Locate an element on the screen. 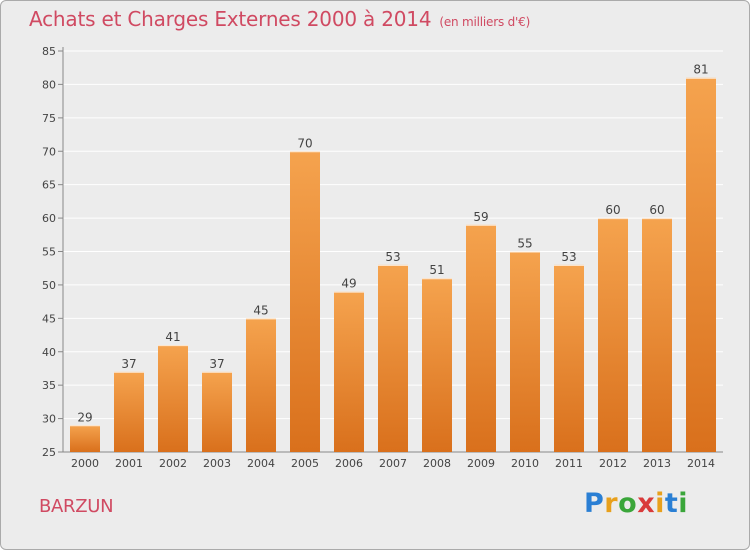 This screenshot has width=750, height=550. logo-letter: t is located at coordinates (671, 503).